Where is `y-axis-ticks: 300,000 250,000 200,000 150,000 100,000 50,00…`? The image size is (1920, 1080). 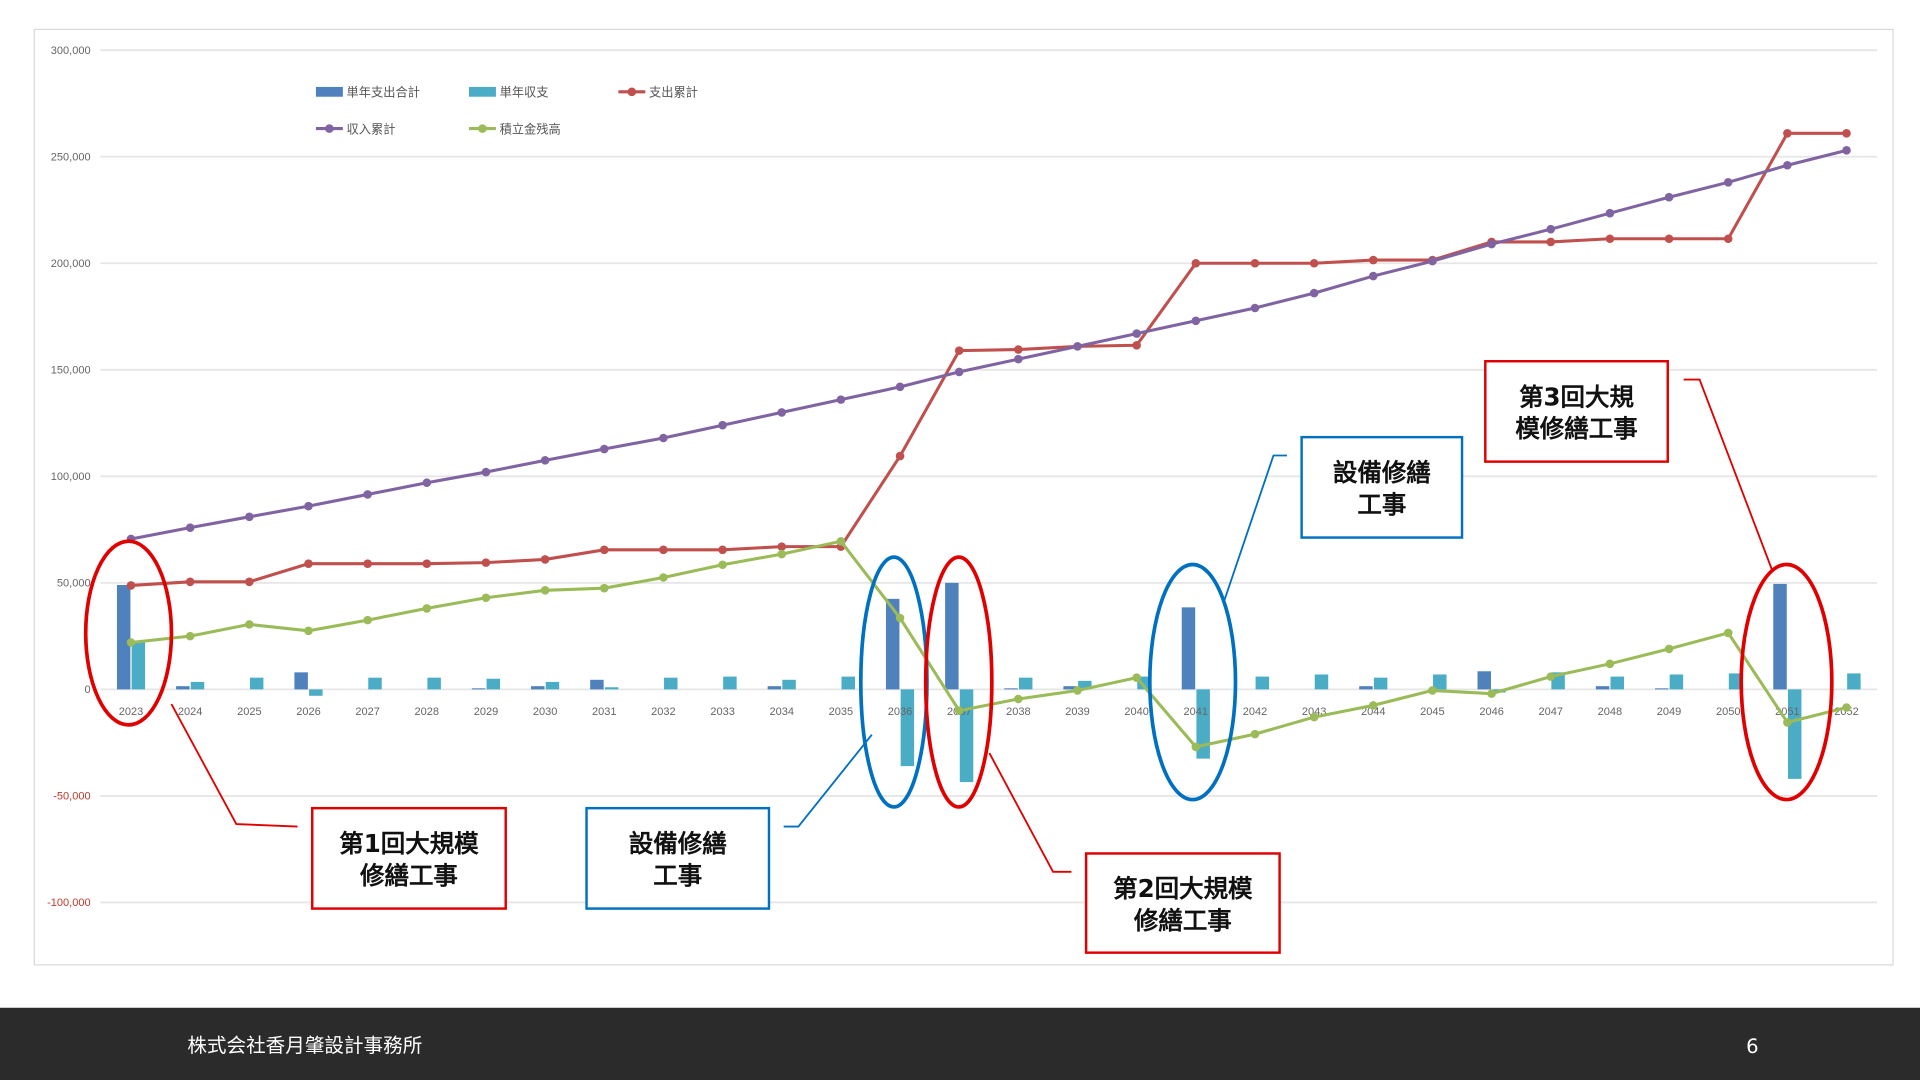 y-axis-ticks: 300,000 250,000 200,000 150,000 100,000 50,00… is located at coordinates (69, 477).